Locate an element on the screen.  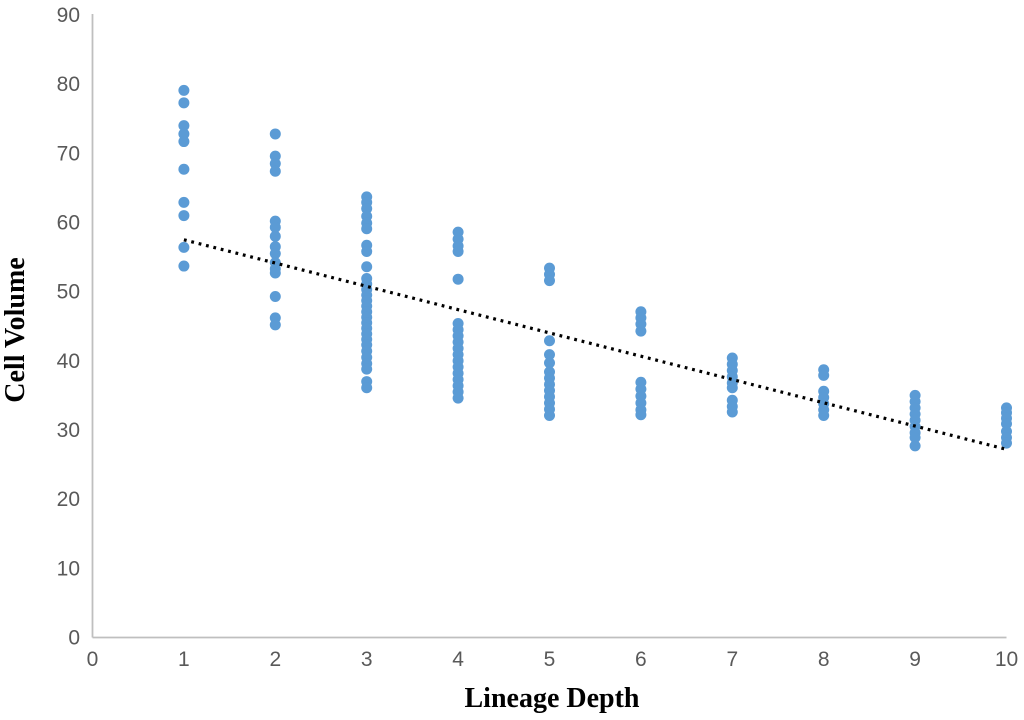
x-tick-label: 4 is located at coordinates (458, 659).